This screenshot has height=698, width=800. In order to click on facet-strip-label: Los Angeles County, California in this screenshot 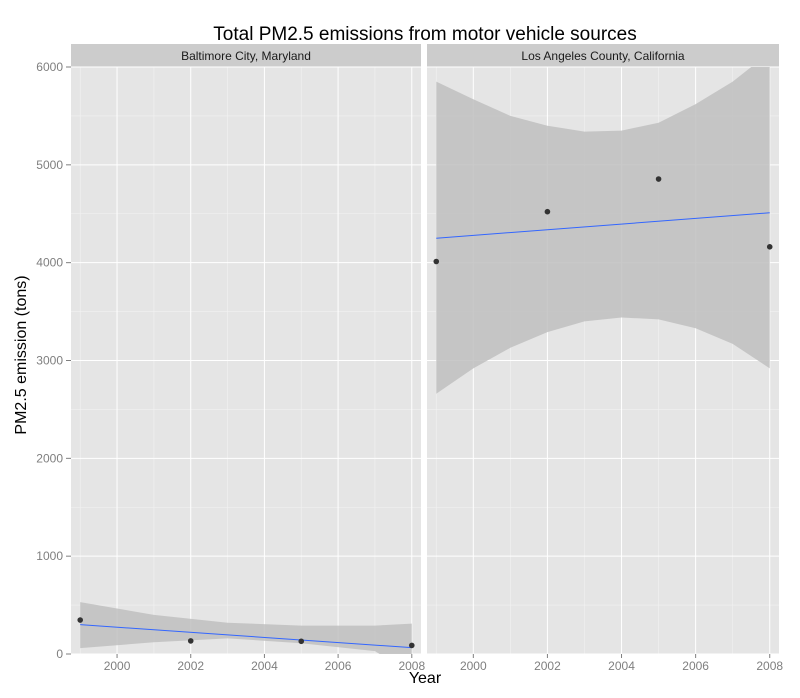, I will do `click(603, 56)`.